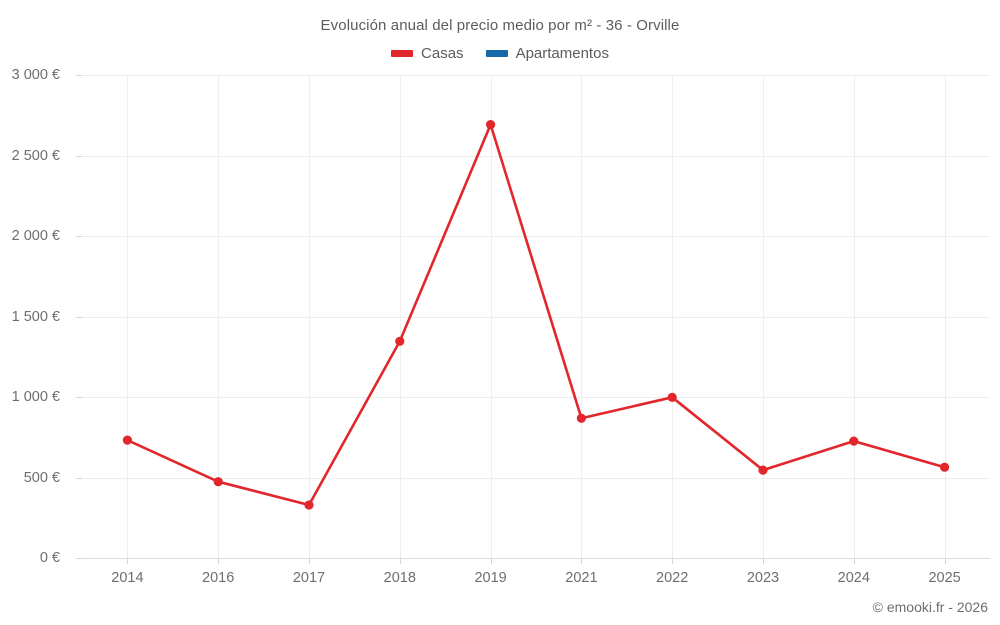  What do you see at coordinates (562, 53) in the screenshot?
I see `legend-label-apartamentos: Apartamentos` at bounding box center [562, 53].